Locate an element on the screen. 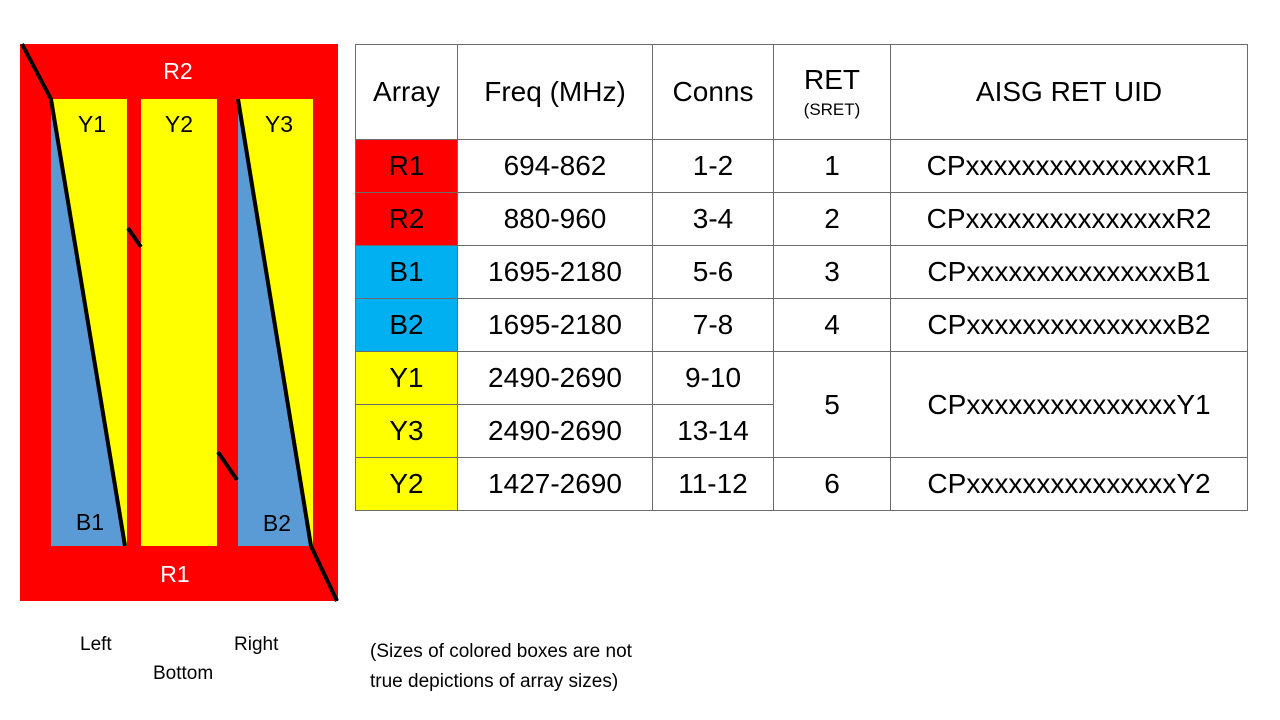 The height and width of the screenshot is (720, 1280). cell-conns: 1-2 is located at coordinates (713, 166).